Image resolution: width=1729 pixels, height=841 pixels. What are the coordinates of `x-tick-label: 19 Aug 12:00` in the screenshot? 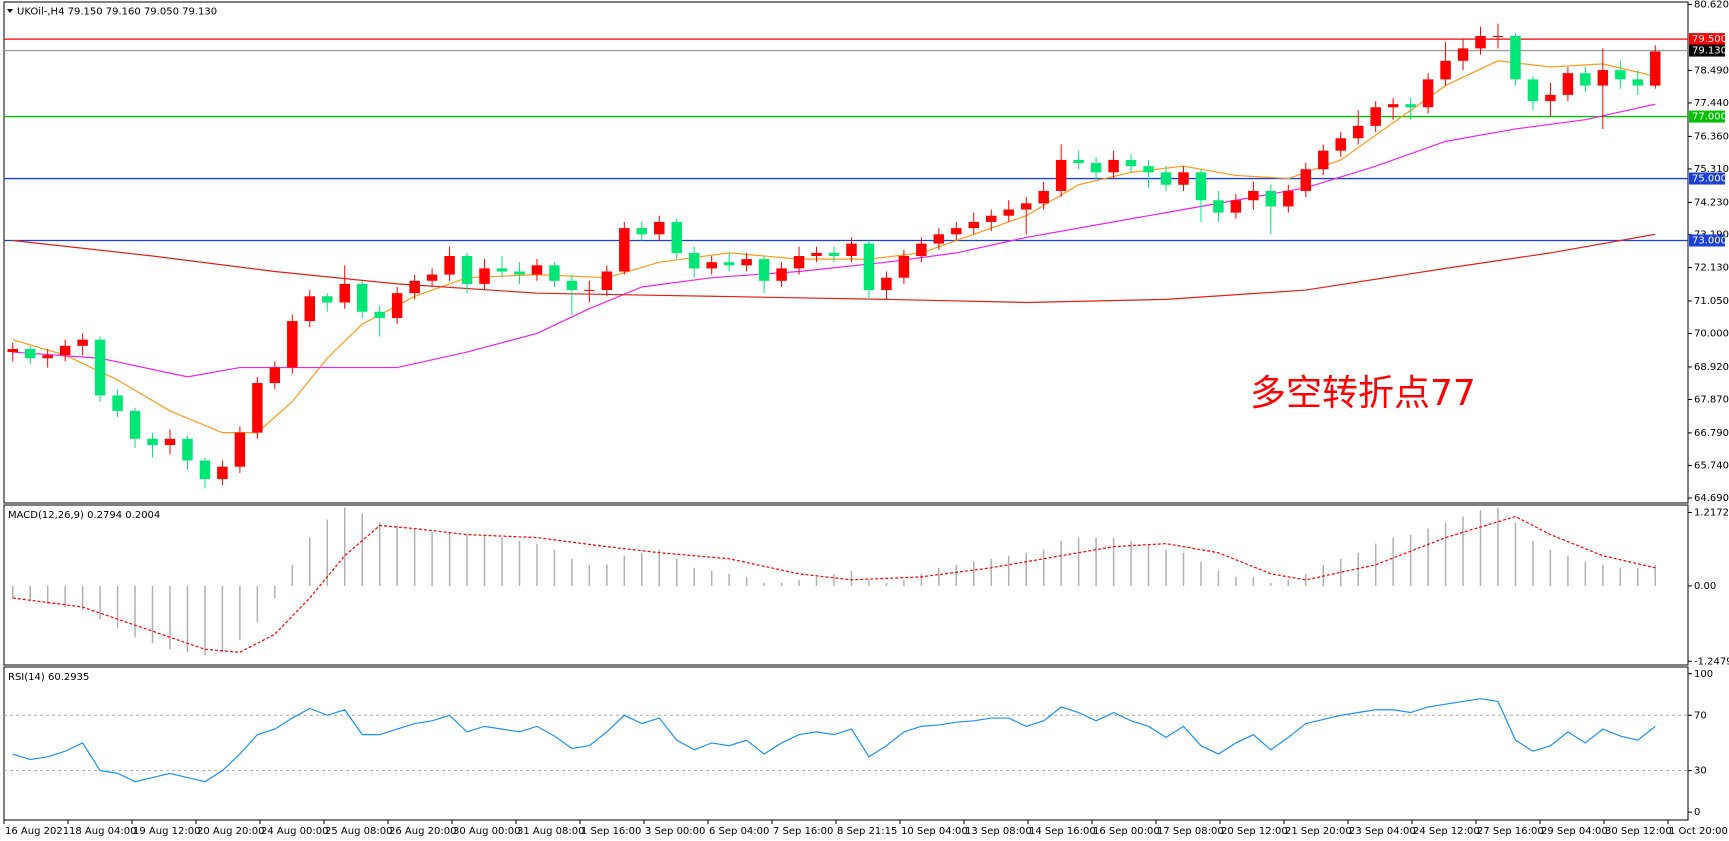 It's located at (166, 831).